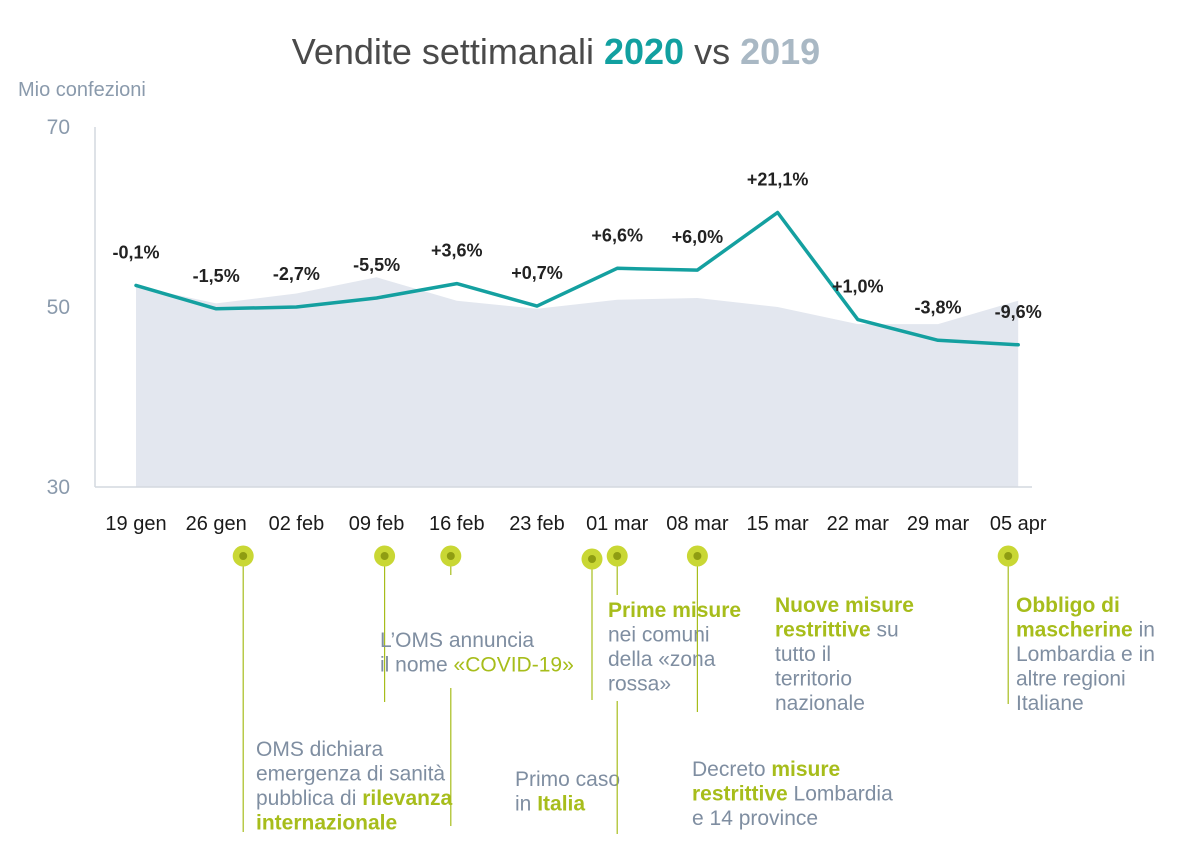 Image resolution: width=1189 pixels, height=860 pixels. I want to click on event-text-segment: Italiane, so click(1050, 703).